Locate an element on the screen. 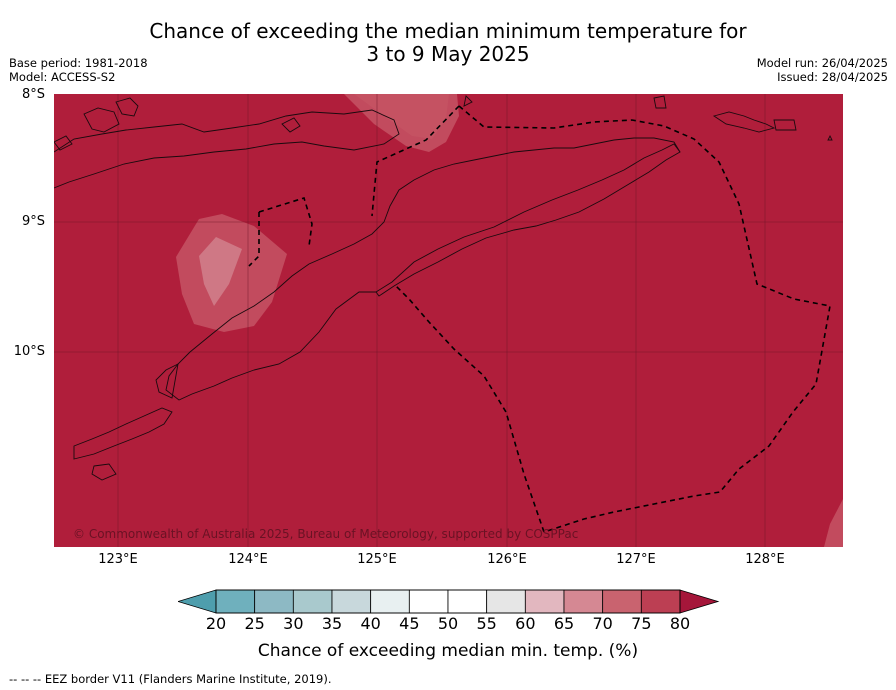  colorbar-tick-label: 65 is located at coordinates (564, 623).